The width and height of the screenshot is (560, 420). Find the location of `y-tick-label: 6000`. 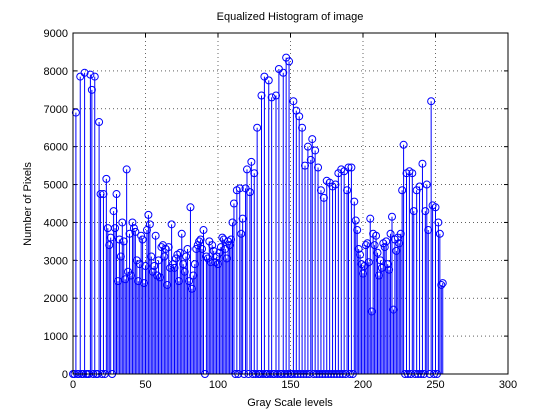

y-tick-label: 6000 is located at coordinates (56, 148).